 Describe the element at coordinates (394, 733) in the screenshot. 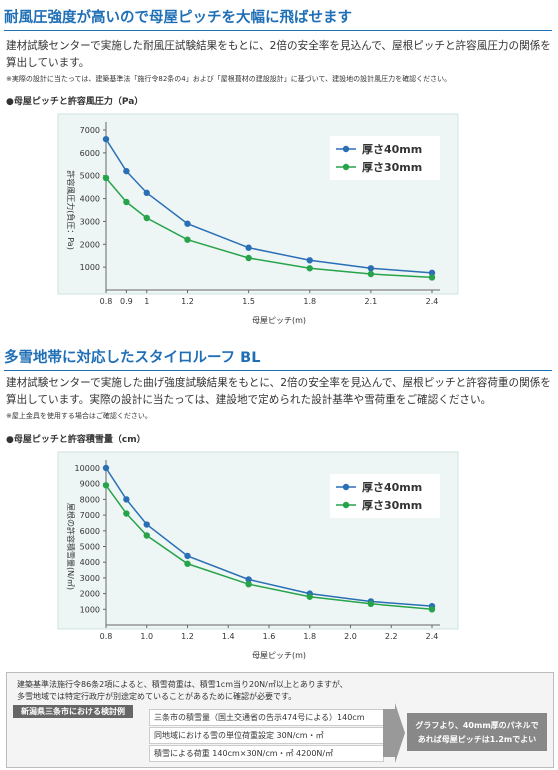

I see `arrow` at that location.